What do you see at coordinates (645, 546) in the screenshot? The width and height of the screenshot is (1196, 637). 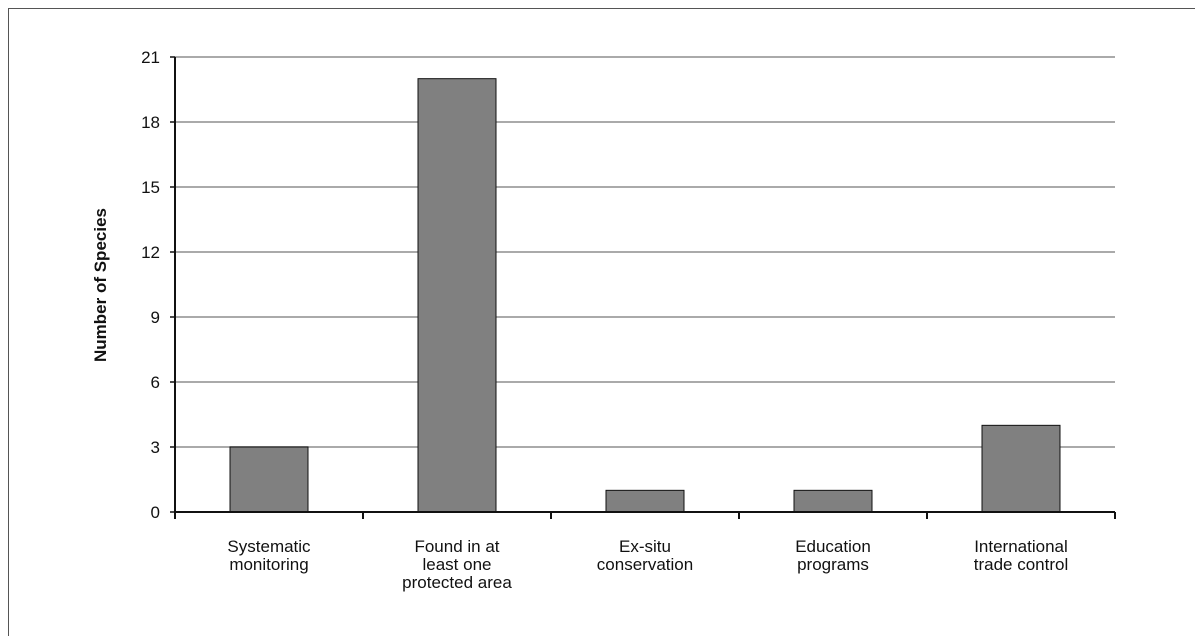 I see `x-category-label-line: Ex-situ` at bounding box center [645, 546].